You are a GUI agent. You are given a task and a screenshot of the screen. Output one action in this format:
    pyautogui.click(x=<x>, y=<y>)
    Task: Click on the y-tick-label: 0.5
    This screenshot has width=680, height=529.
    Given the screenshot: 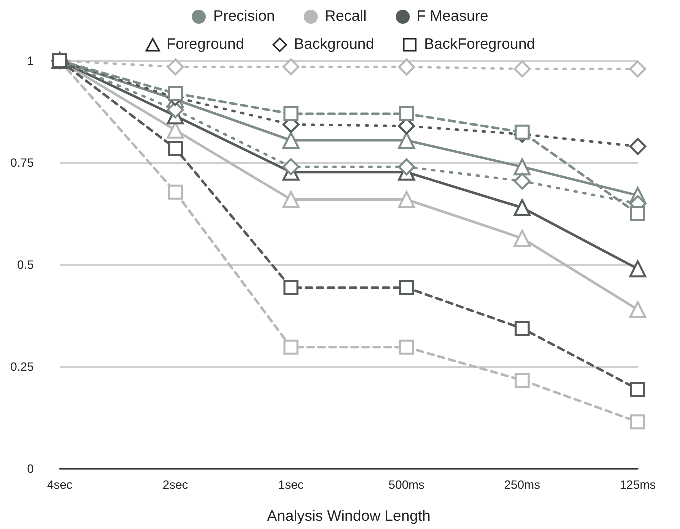 What is the action you would take?
    pyautogui.click(x=25, y=265)
    